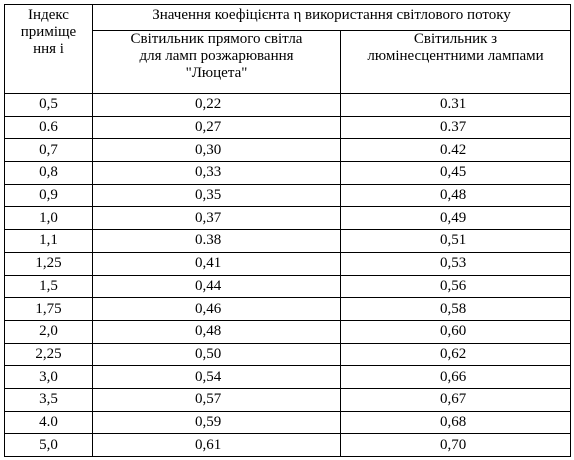  What do you see at coordinates (216, 241) in the screenshot?
I see `table-cell: 0.38` at bounding box center [216, 241].